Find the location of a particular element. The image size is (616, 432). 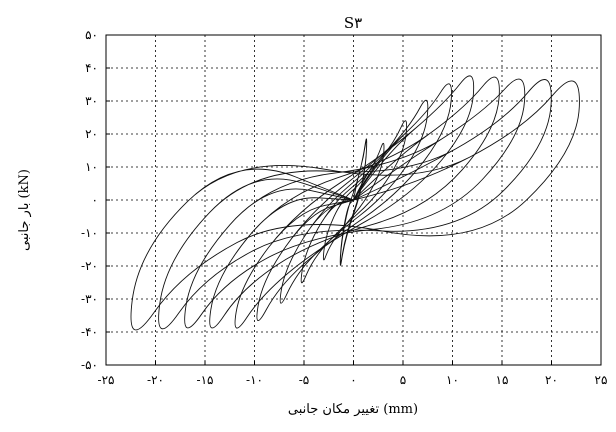

y-tick-label: -۱۰ is located at coordinates (89, 233).